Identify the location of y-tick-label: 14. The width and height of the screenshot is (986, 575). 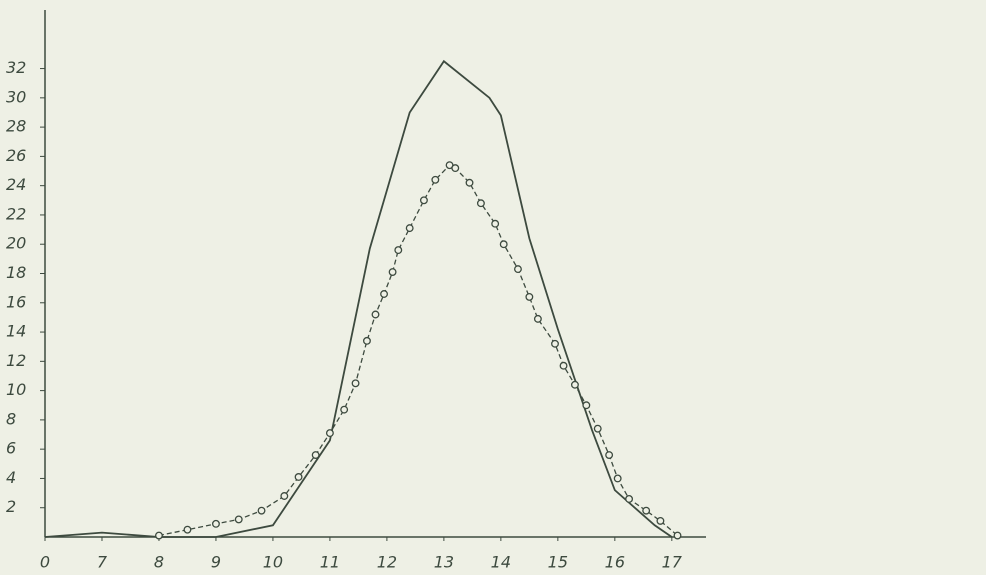
(16, 331).